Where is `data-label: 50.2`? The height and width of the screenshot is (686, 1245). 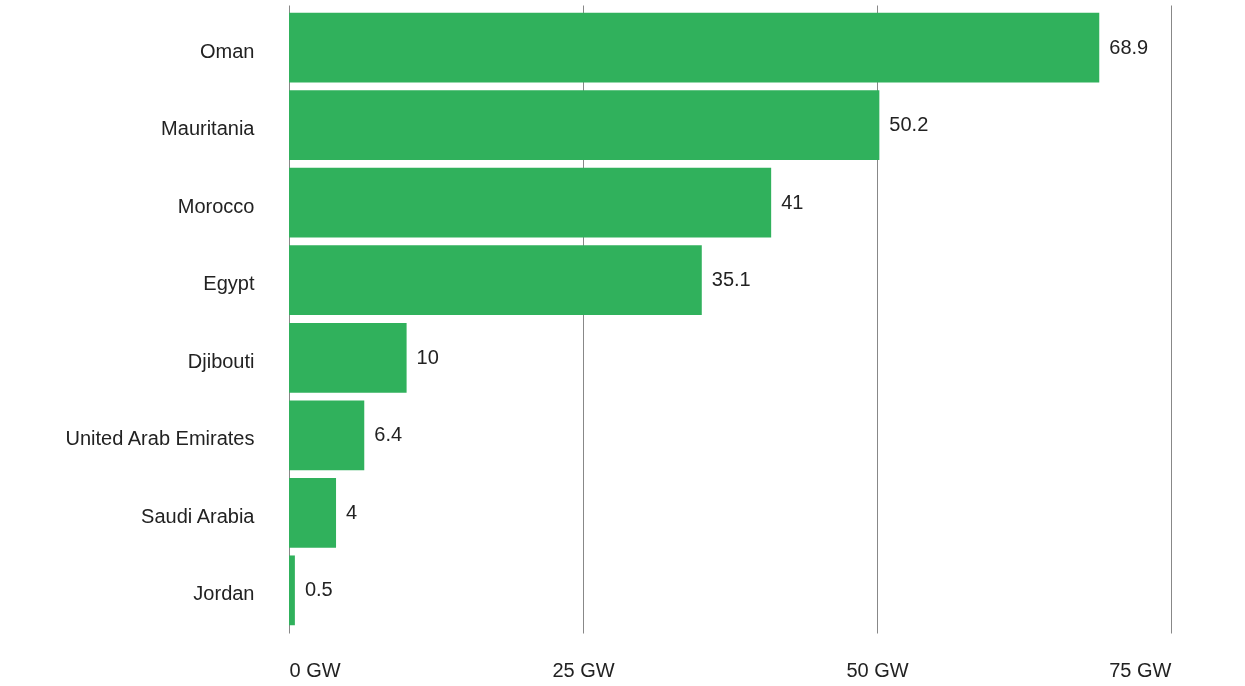 data-label: 50.2 is located at coordinates (909, 124).